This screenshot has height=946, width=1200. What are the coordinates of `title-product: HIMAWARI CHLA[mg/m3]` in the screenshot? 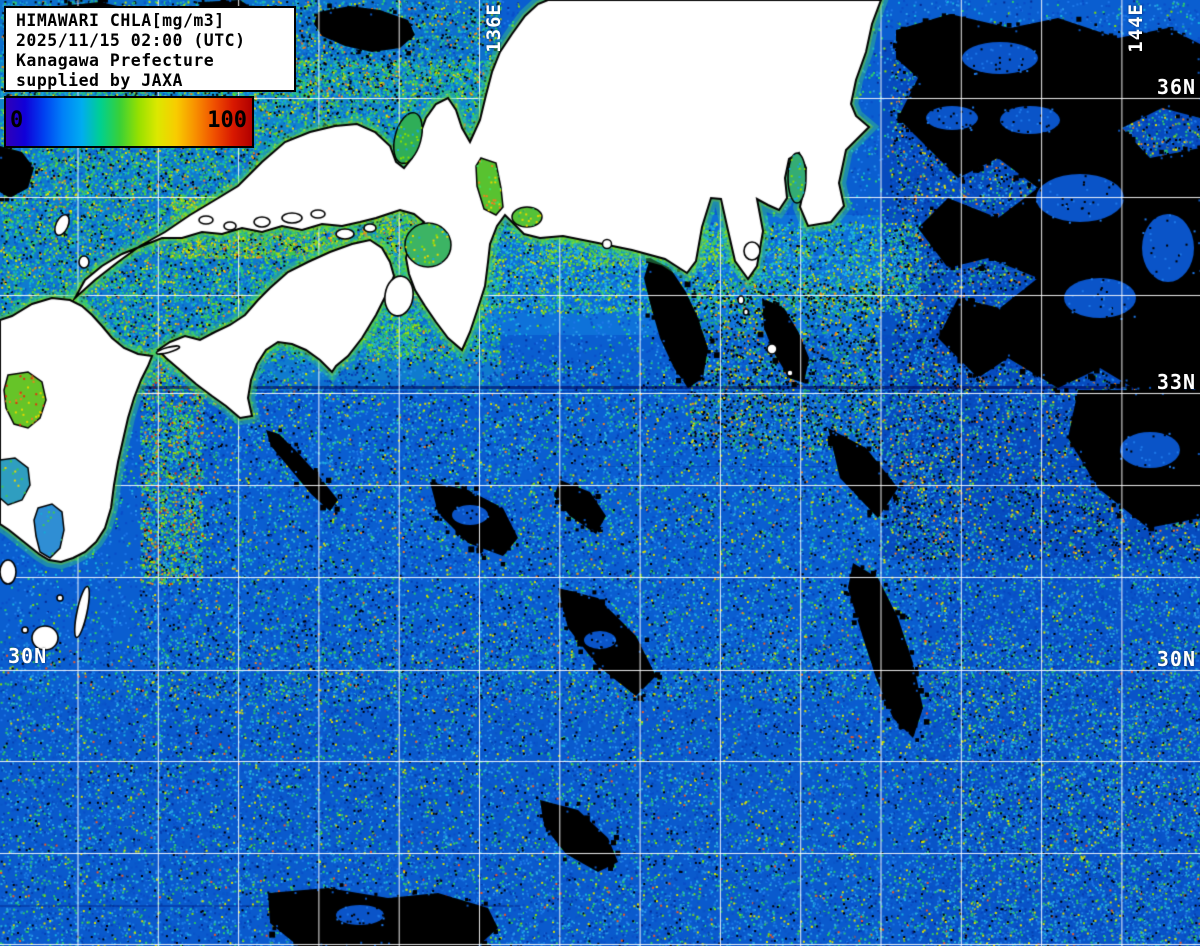 It's located at (120, 20).